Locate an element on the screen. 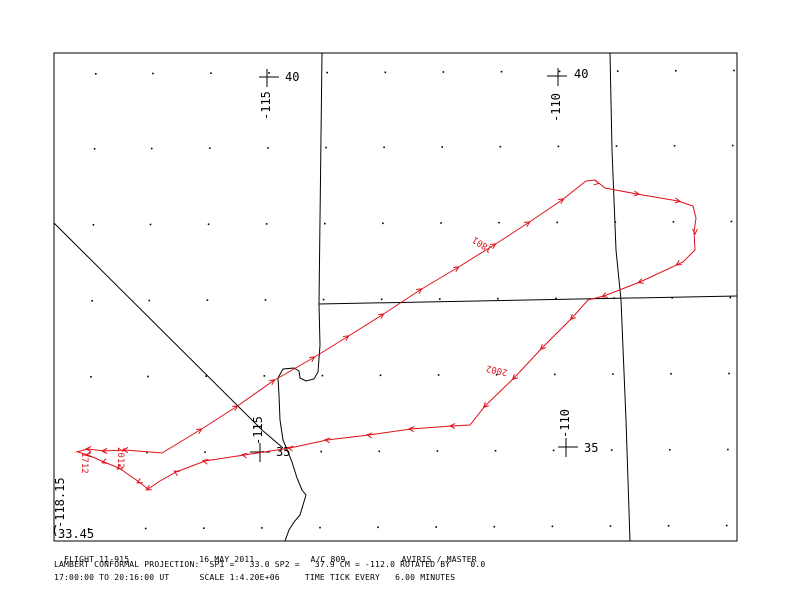  lon-label-115-bottom: -115 is located at coordinates (258, 430).